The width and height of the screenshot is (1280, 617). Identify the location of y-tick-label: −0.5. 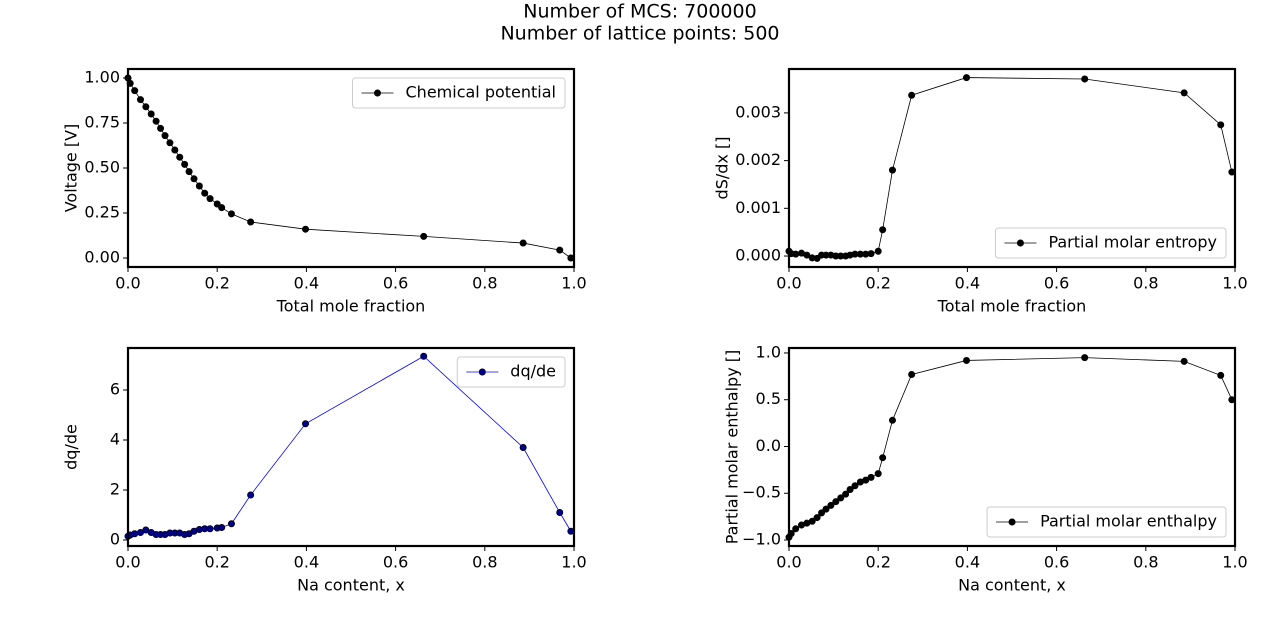
(761, 492).